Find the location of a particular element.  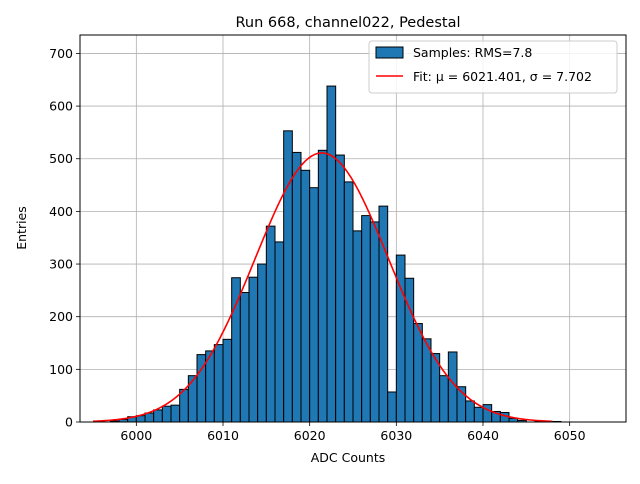

x-tick-label: 6030 is located at coordinates (396, 435).